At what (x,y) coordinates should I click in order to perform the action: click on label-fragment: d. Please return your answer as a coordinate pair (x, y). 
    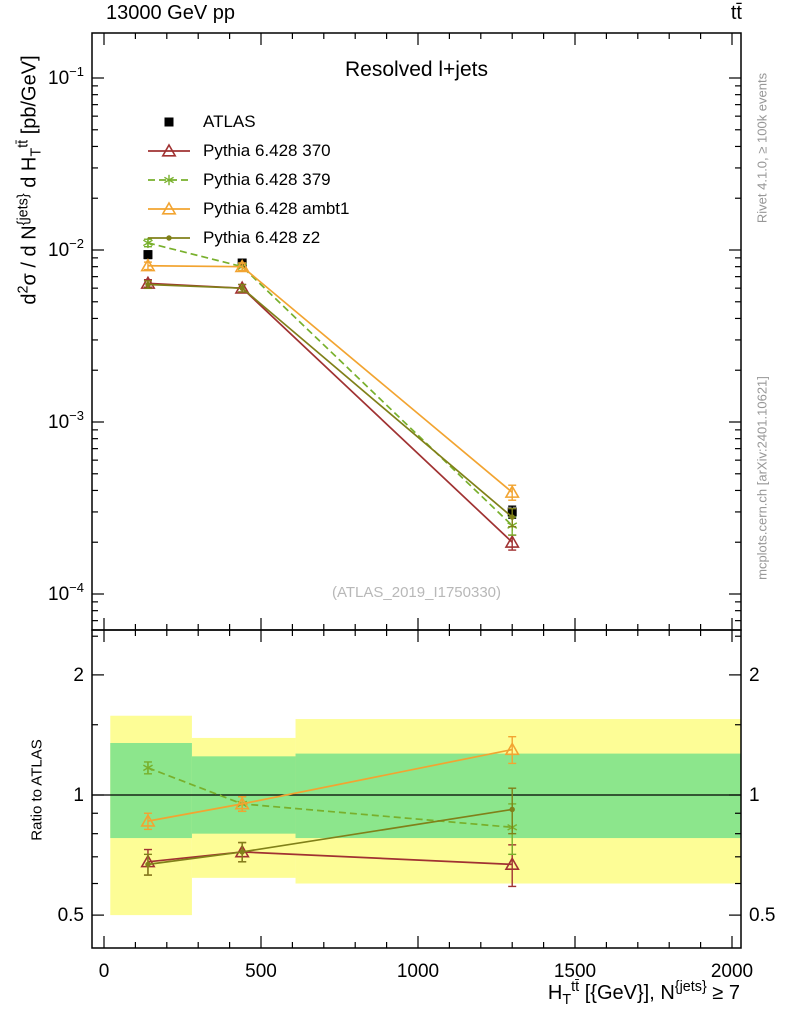
    Looking at the image, I should click on (29, 299).